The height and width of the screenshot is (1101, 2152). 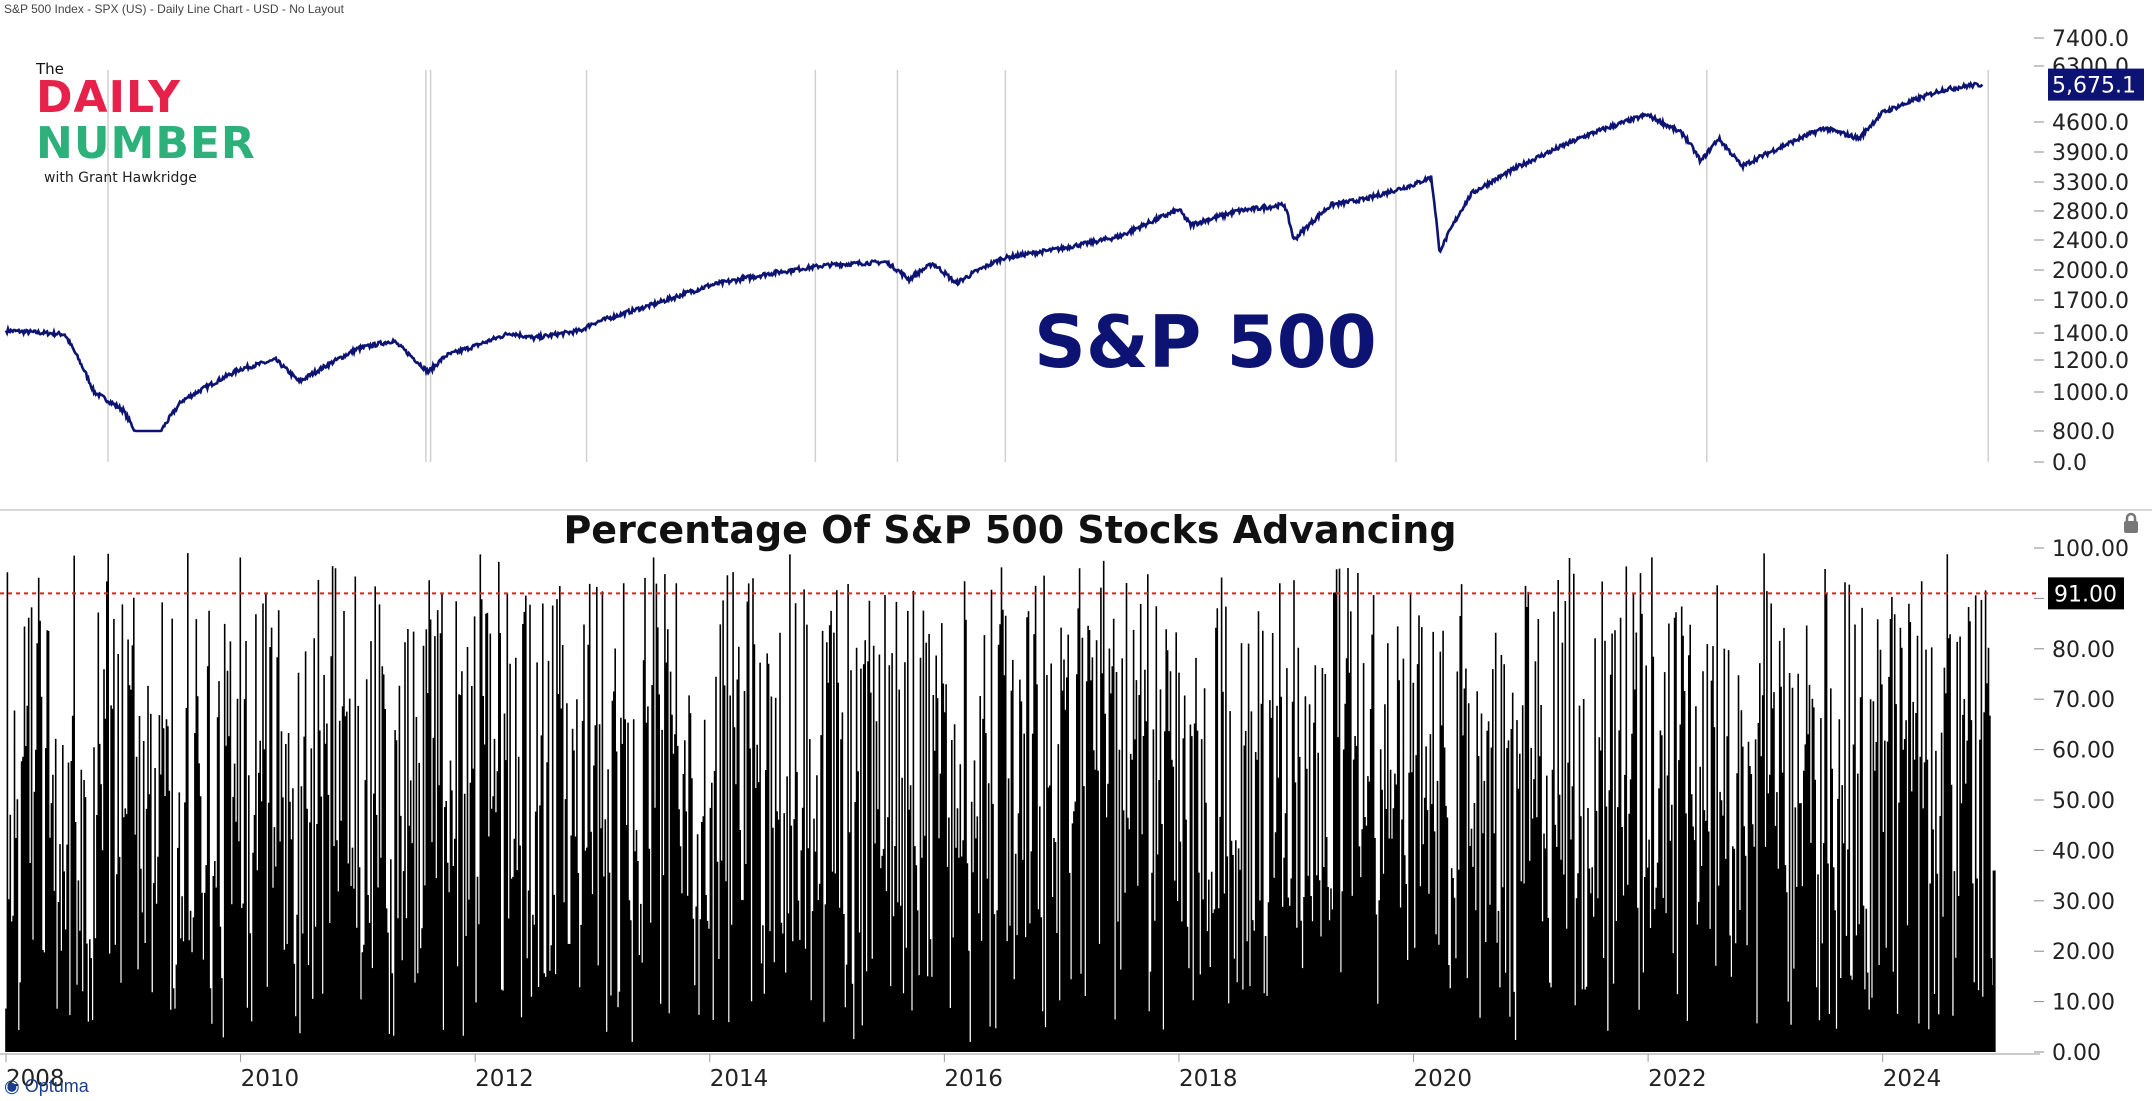 I want to click on y-tick-label: 70.00, so click(x=2083, y=700).